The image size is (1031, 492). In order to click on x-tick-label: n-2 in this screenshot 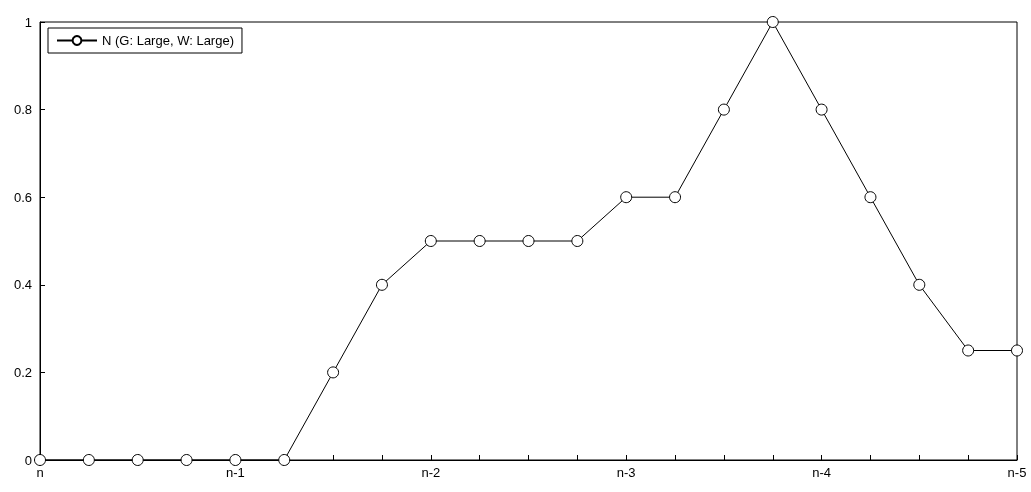, I will do `click(431, 472)`.